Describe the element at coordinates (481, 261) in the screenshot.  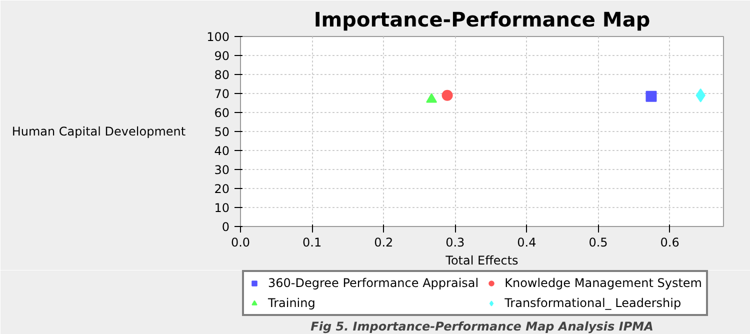
I see `x-axis-title: Total Effects` at that location.